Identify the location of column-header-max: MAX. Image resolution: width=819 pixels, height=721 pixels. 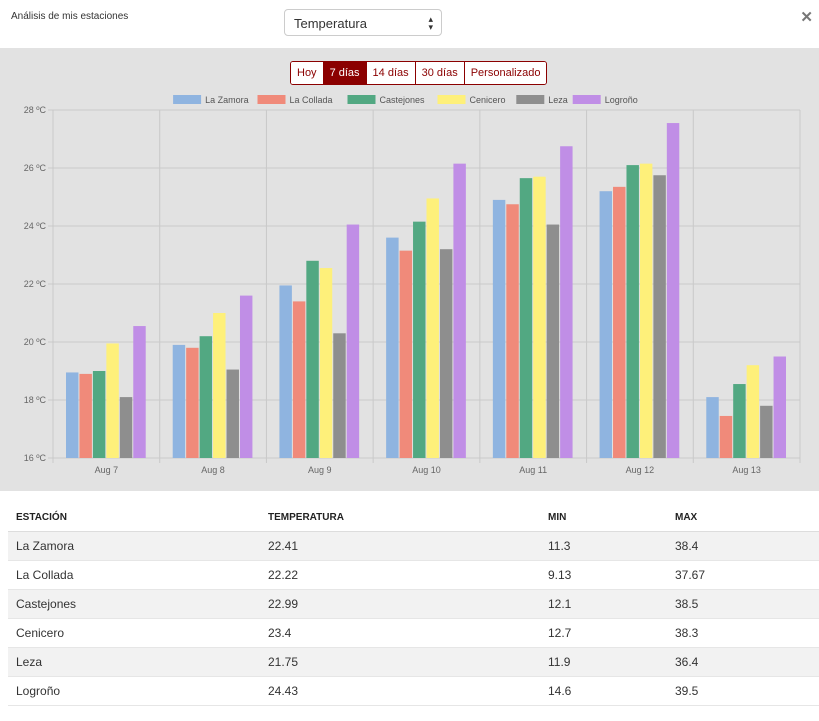
(743, 517).